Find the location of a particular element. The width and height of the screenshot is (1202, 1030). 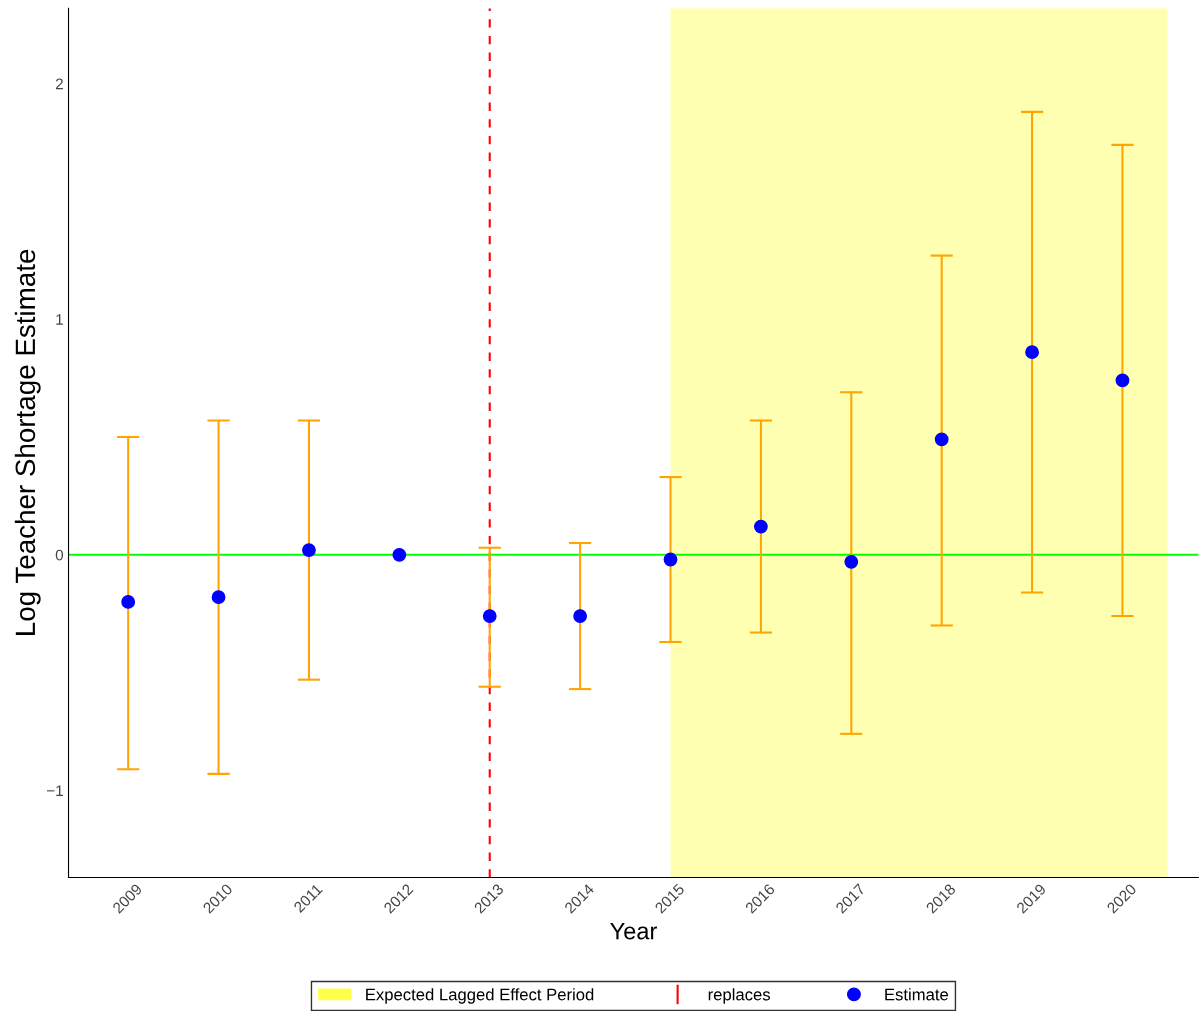

legend-label: Expected Lagged Effect Period is located at coordinates (480, 996).